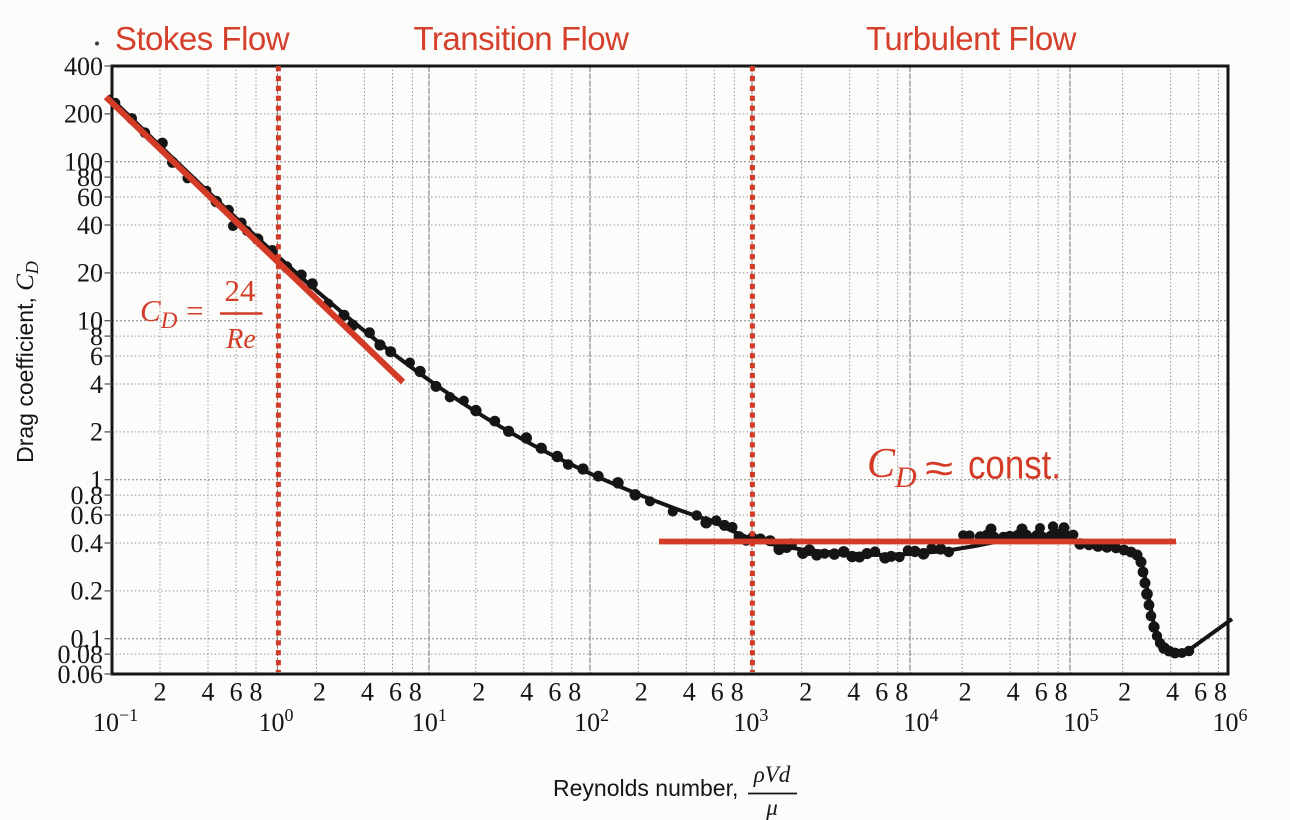 The image size is (1290, 820). Describe the element at coordinates (90, 177) in the screenshot. I see `svg-text: 80` at that location.